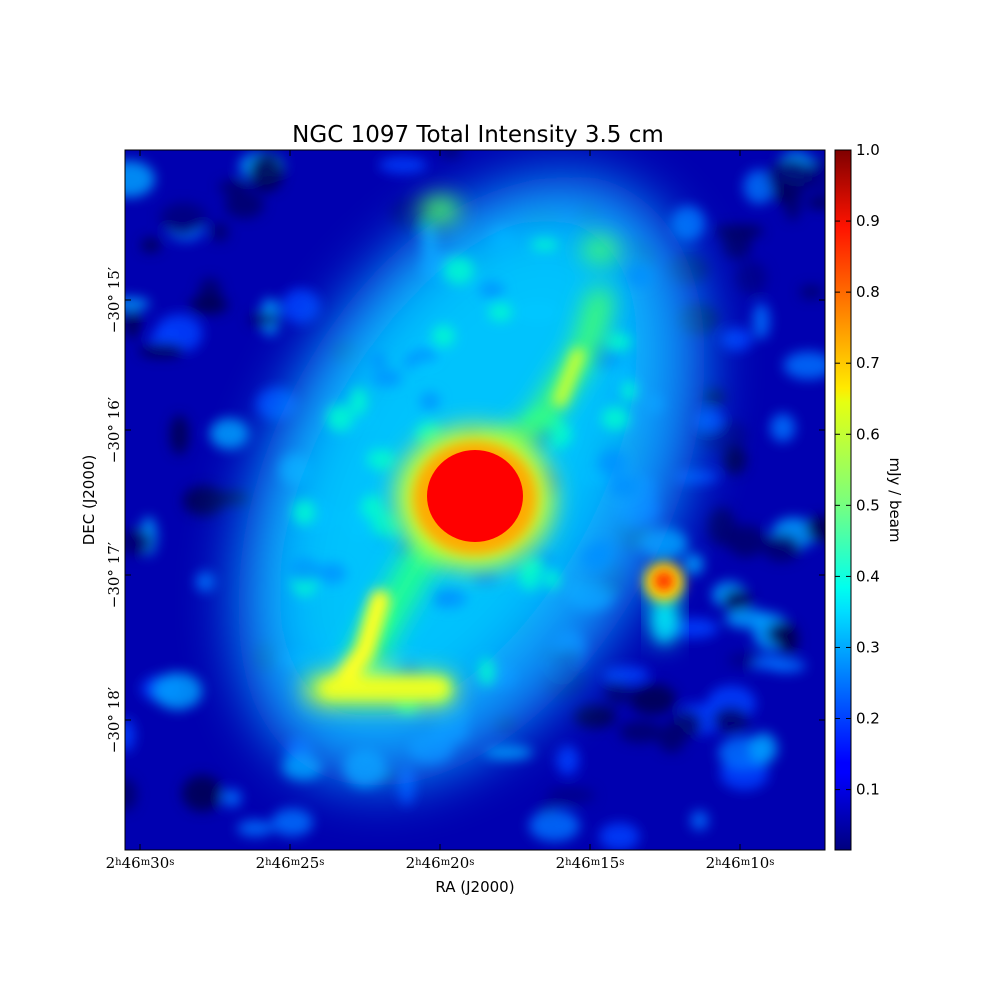 Image resolution: width=999 pixels, height=999 pixels. What do you see at coordinates (843, 500) in the screenshot?
I see `colorbar-gradient` at bounding box center [843, 500].